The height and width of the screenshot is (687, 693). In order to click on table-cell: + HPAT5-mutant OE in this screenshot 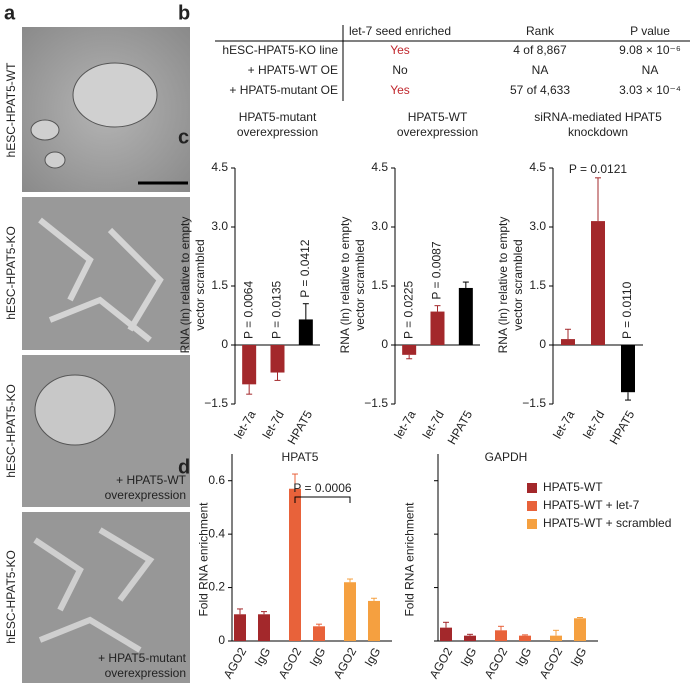, I will do `click(283, 90)`.